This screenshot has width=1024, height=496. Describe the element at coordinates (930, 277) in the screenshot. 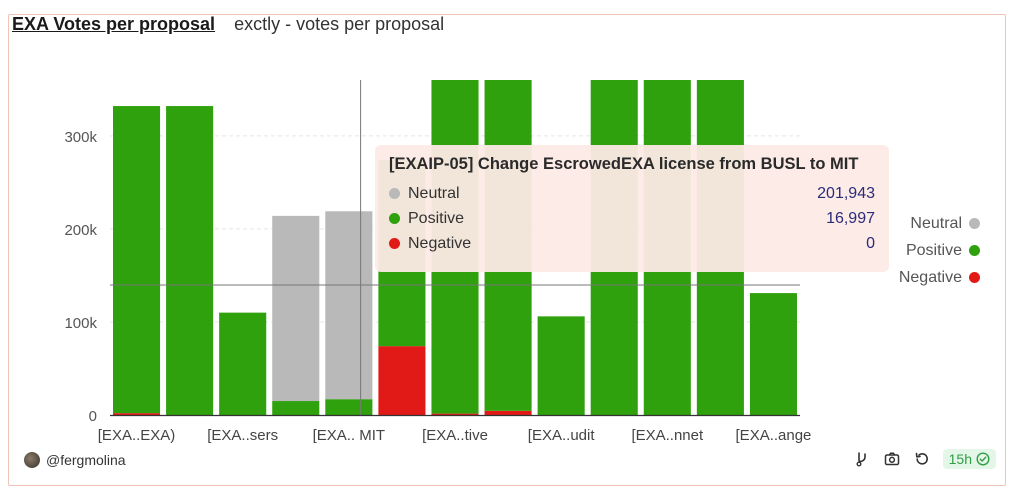

I see `legend-label: Negative` at that location.